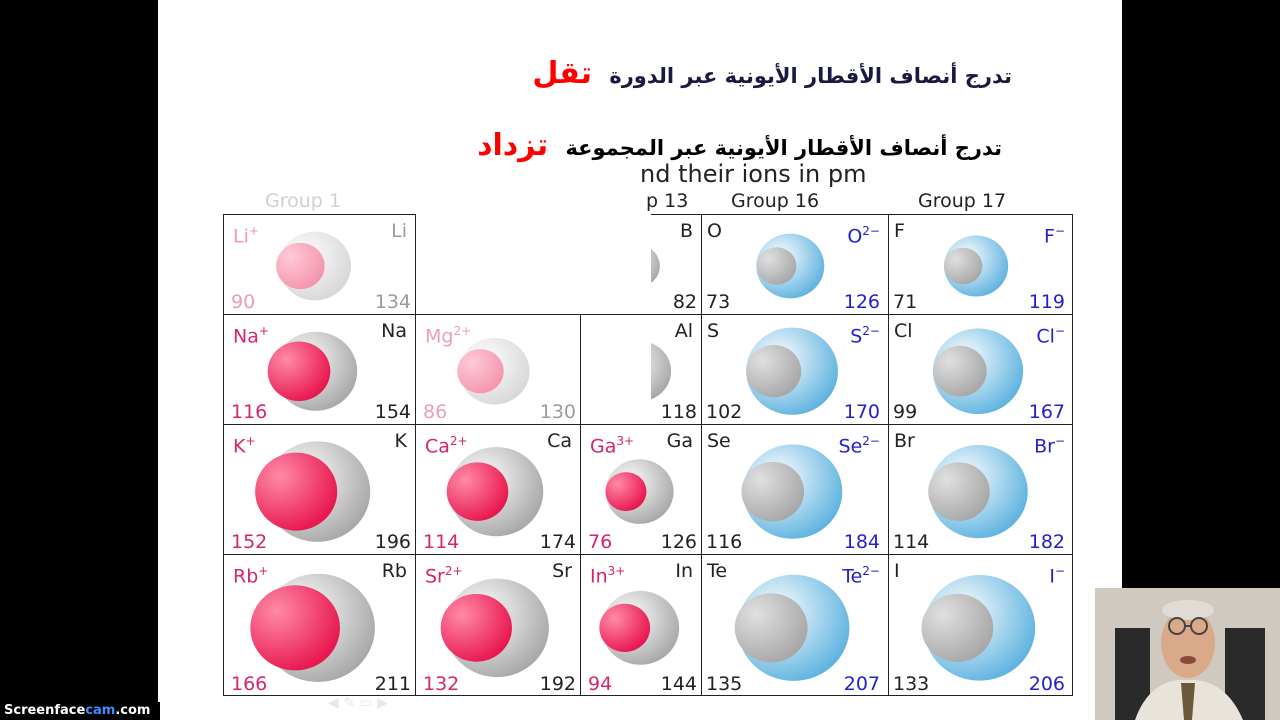 The width and height of the screenshot is (1280, 720). I want to click on slide-subtitle: nd their ions in pm, so click(753, 174).